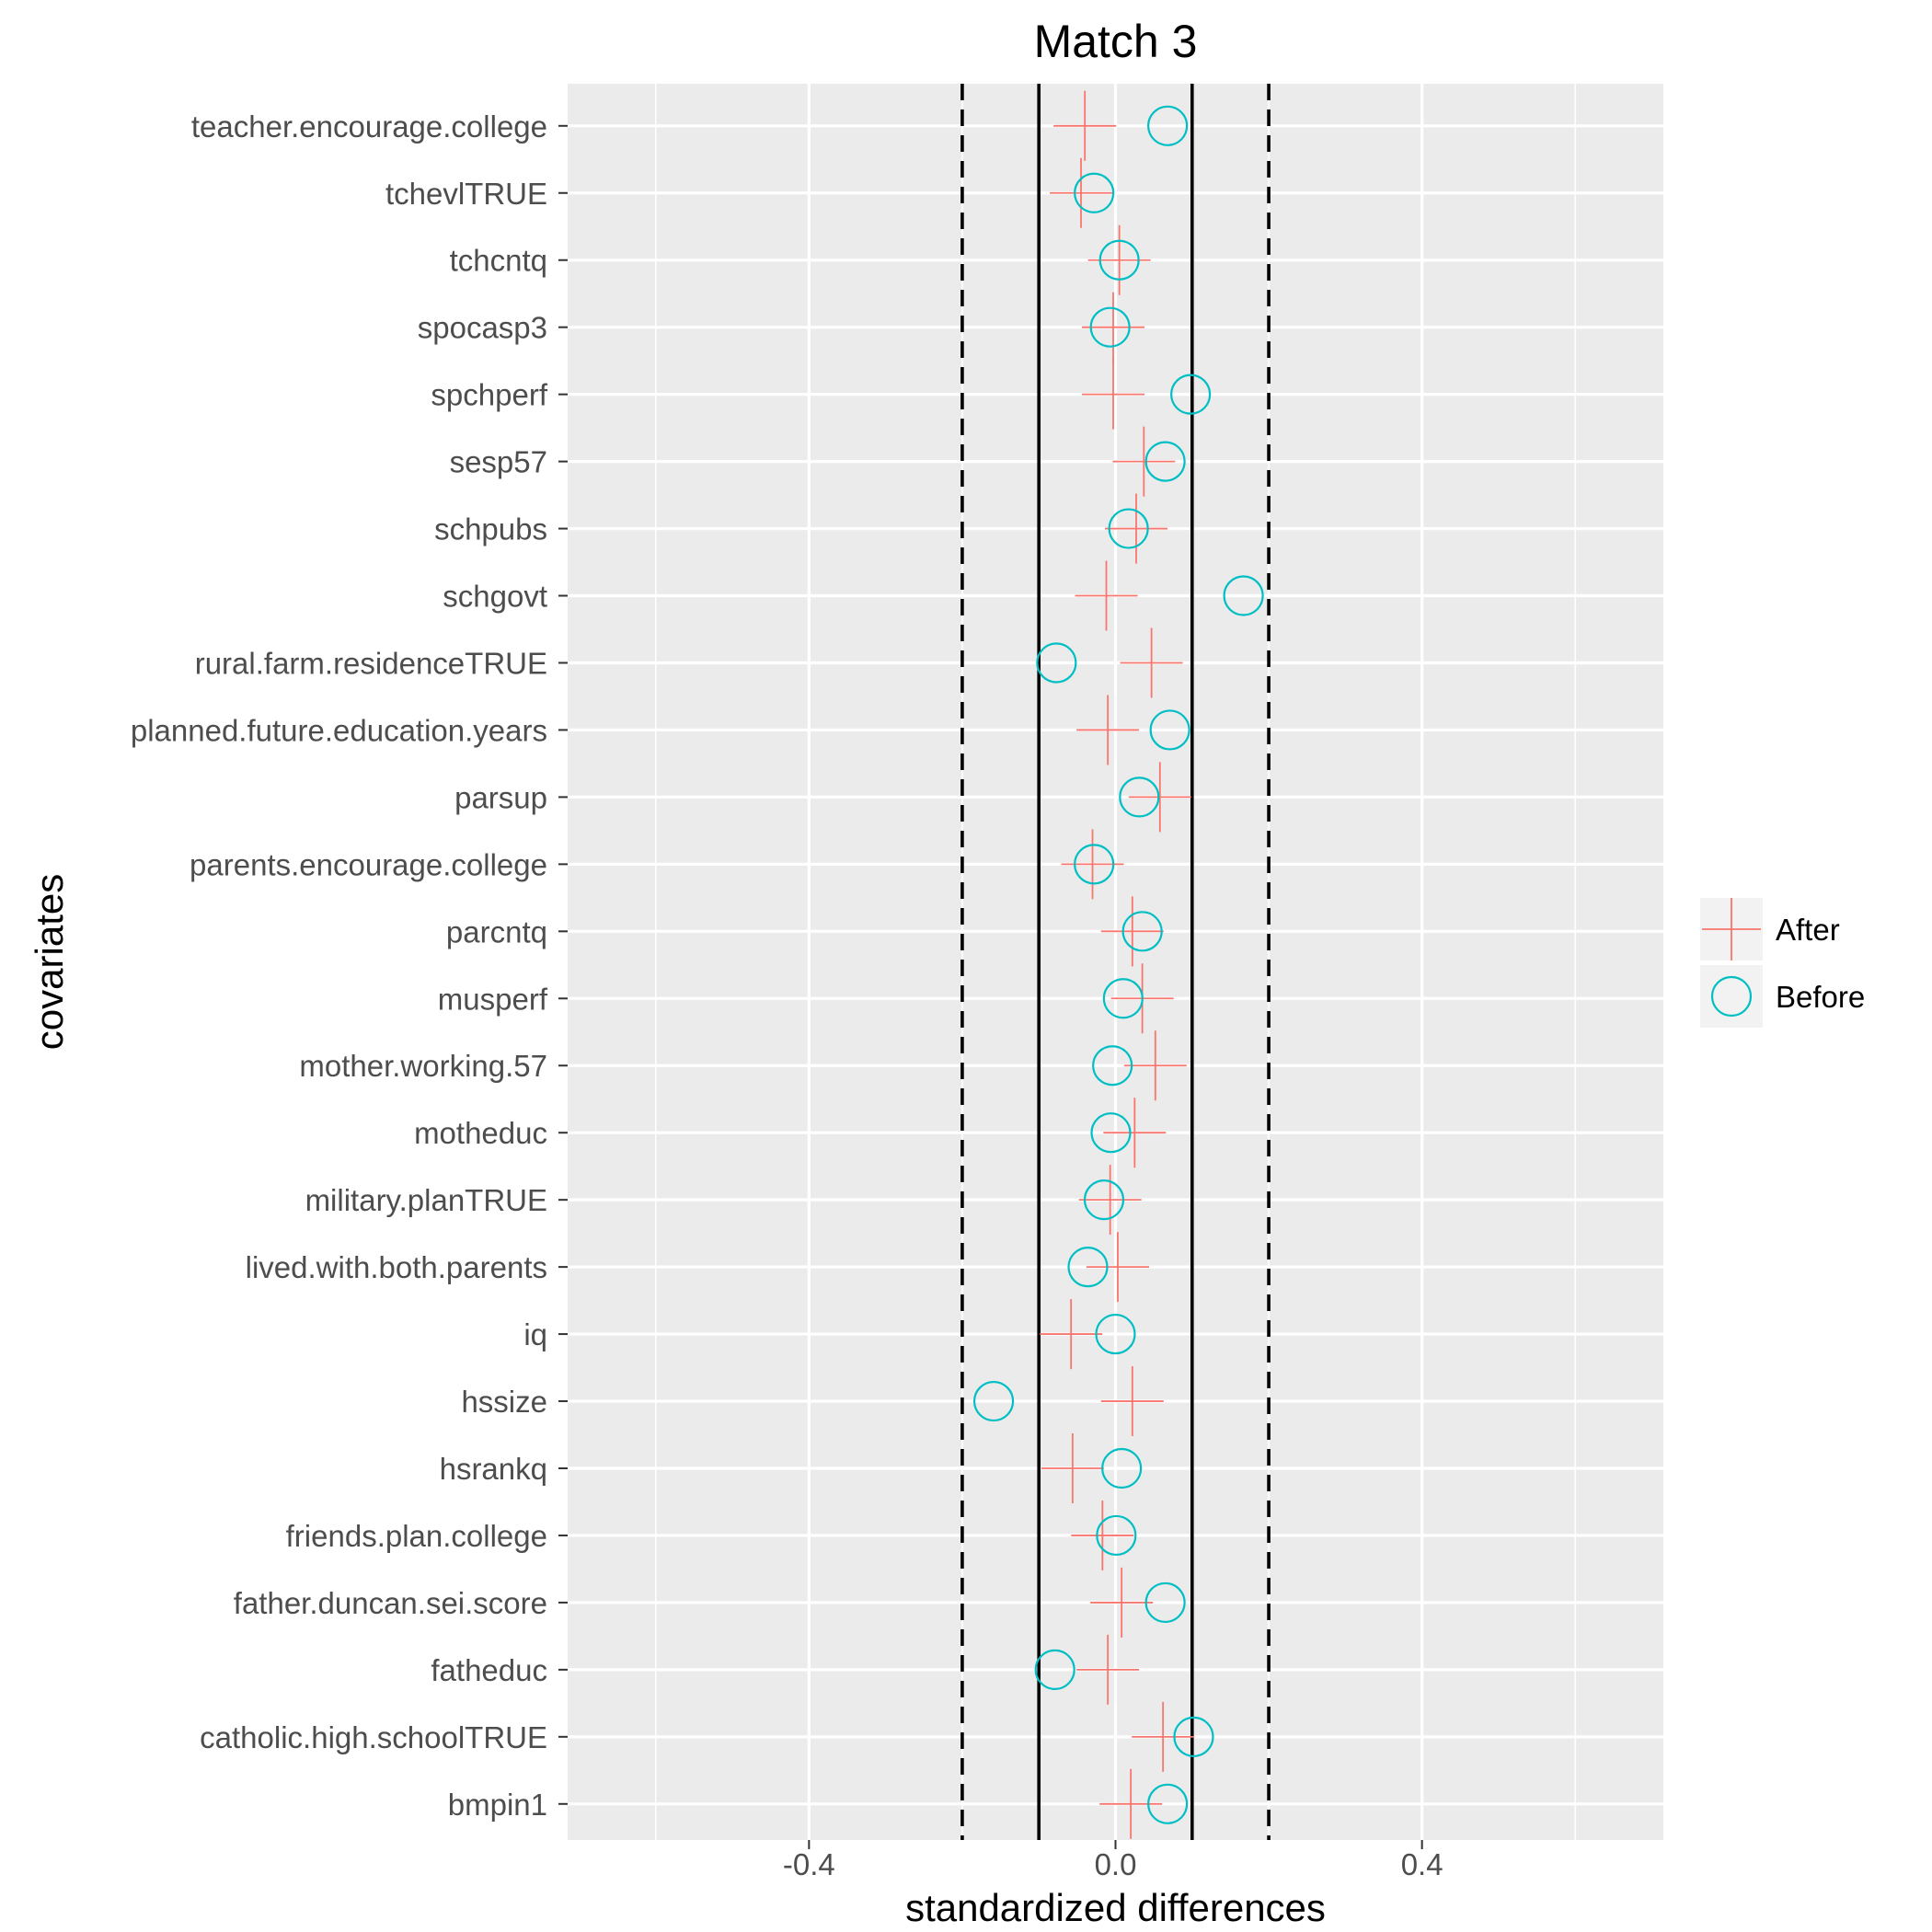 This screenshot has width=1932, height=1932. What do you see at coordinates (498, 261) in the screenshot?
I see `y-tick-label: tchcntq` at bounding box center [498, 261].